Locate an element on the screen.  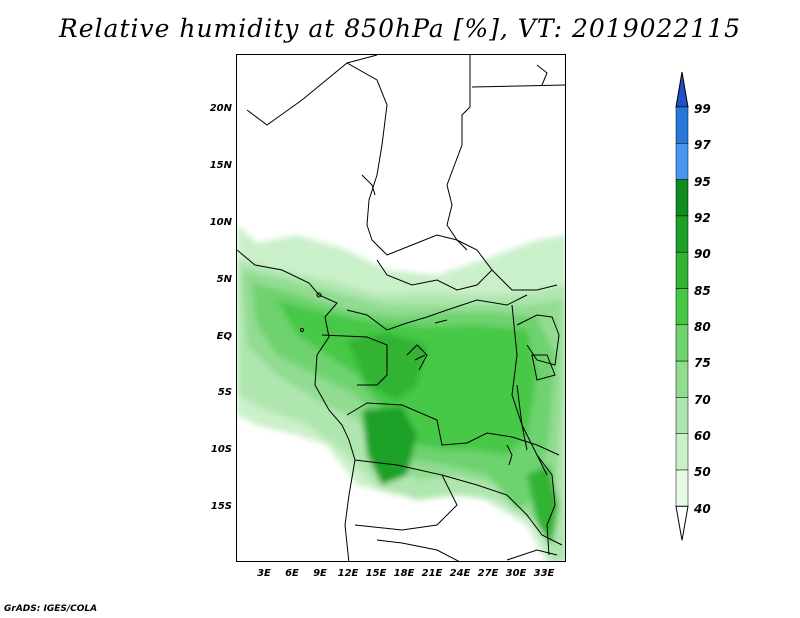
lat-label-eq: EQ is located at coordinates (224, 336).